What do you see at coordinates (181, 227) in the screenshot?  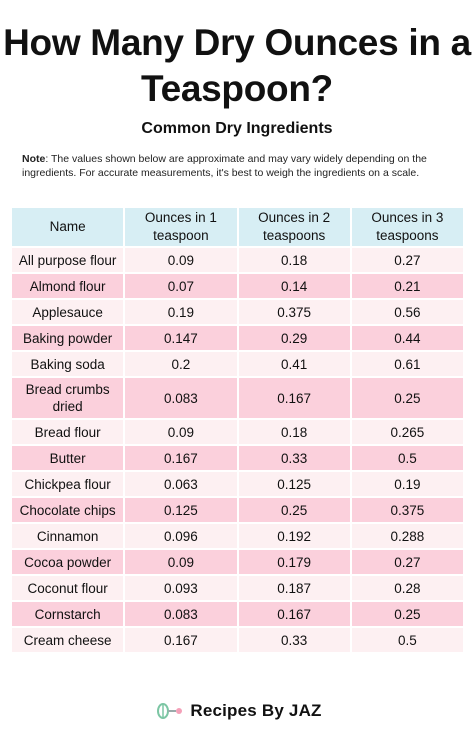 I see `header-1-teaspoon: Ounces in 1 teaspoon` at bounding box center [181, 227].